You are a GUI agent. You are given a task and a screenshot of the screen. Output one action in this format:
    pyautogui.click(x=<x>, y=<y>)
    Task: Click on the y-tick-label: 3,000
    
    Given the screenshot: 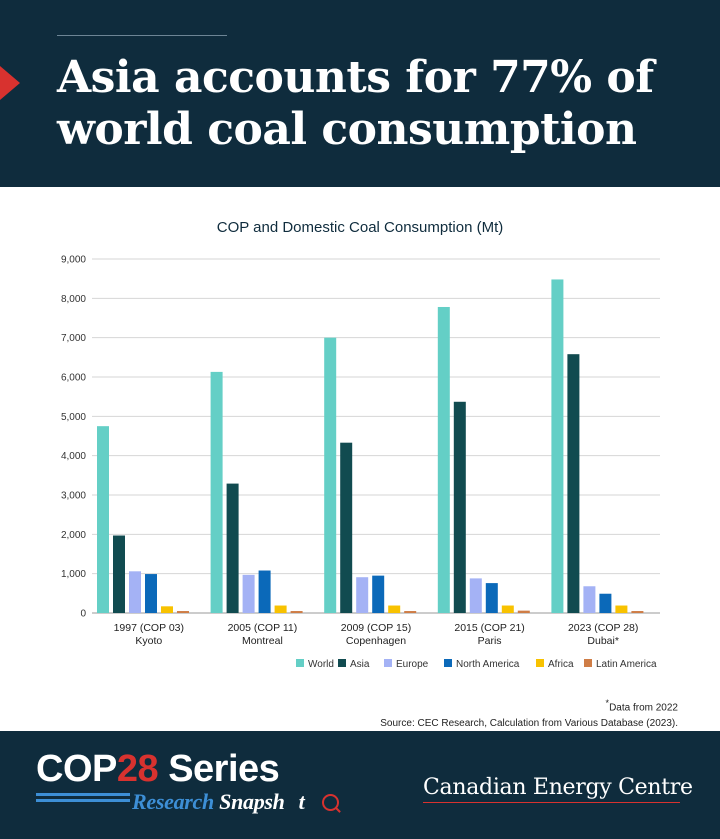 What is the action you would take?
    pyautogui.click(x=73, y=496)
    